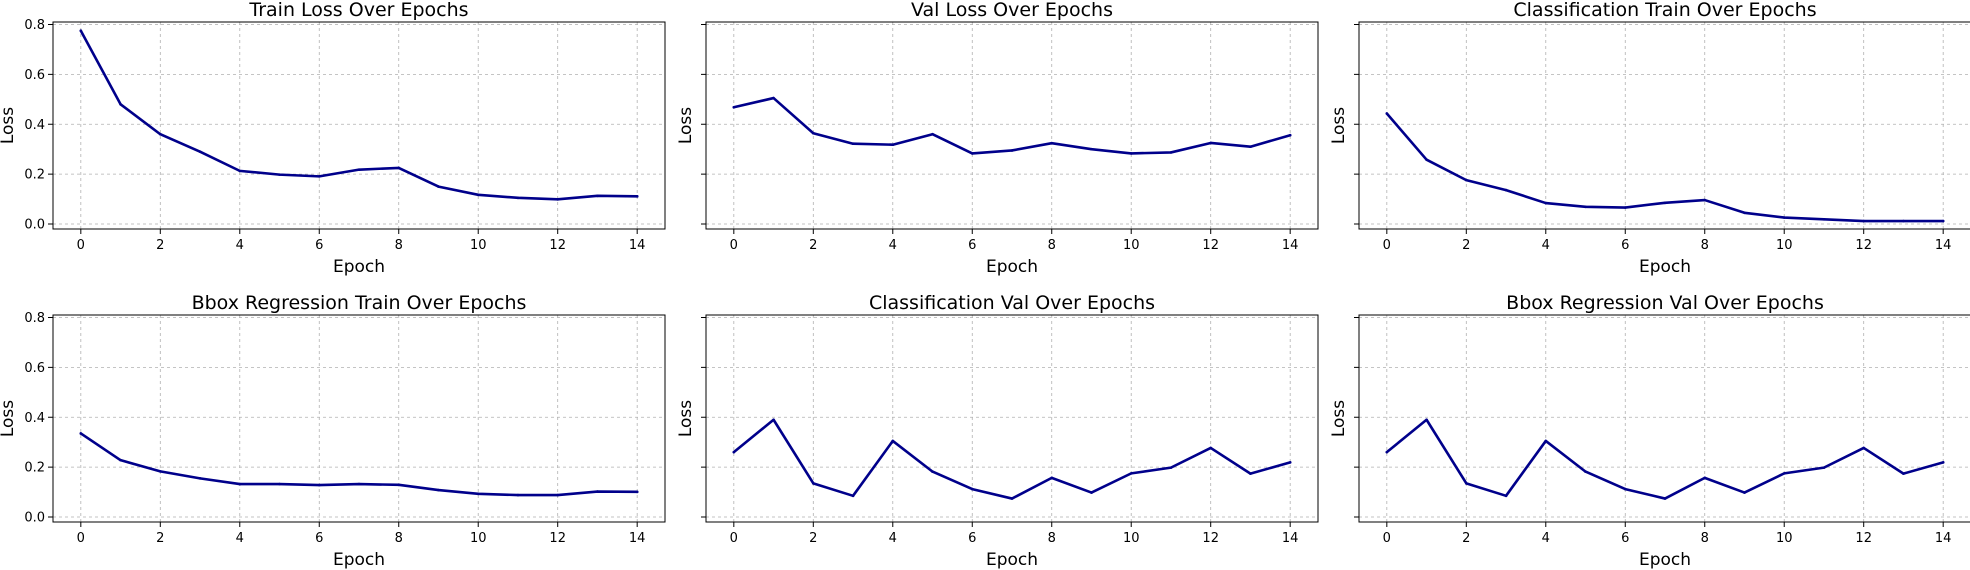 Image resolution: width=1970 pixels, height=570 pixels. What do you see at coordinates (358, 10) in the screenshot?
I see `chart-title: Train Loss Over Epochs` at bounding box center [358, 10].